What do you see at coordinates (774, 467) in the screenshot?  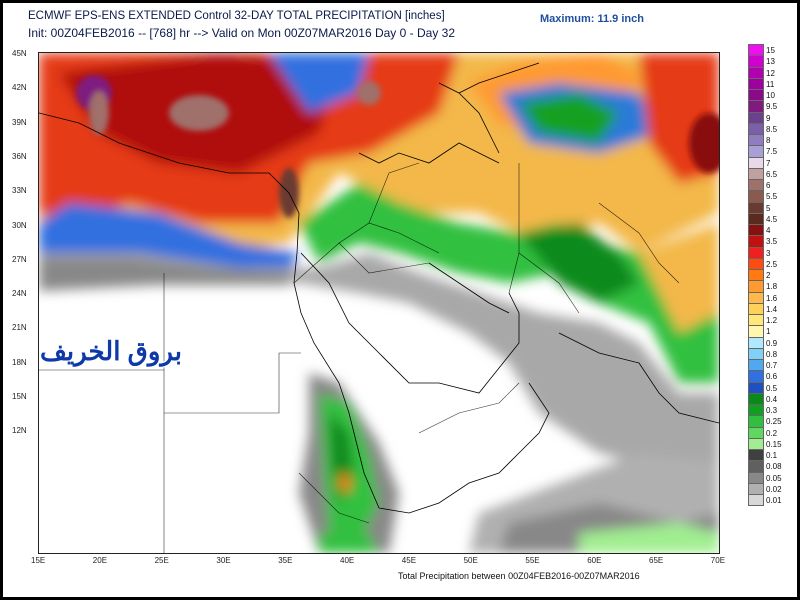 I see `legend-label: 0.08` at bounding box center [774, 467].